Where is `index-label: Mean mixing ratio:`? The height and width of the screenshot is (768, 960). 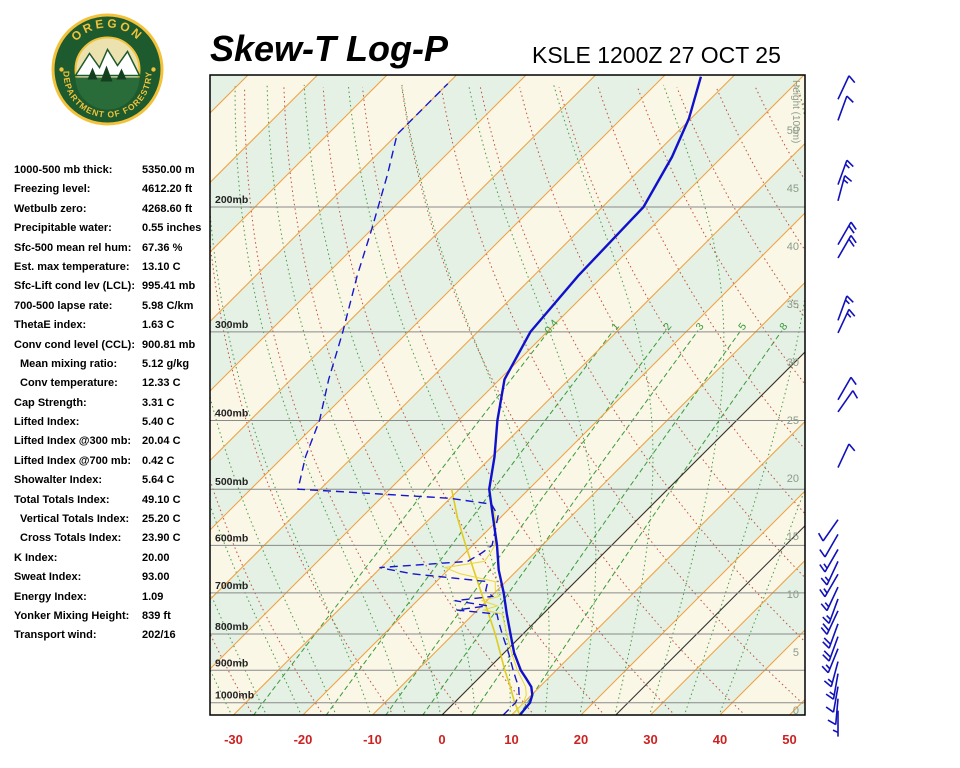
index-label: Mean mixing ratio: is located at coordinates (69, 363).